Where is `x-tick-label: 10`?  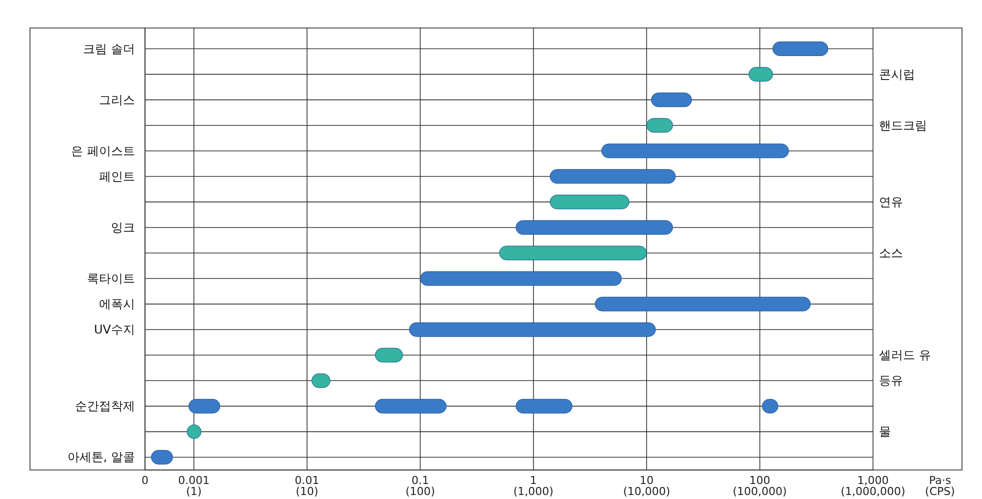 x-tick-label: 10 is located at coordinates (647, 480).